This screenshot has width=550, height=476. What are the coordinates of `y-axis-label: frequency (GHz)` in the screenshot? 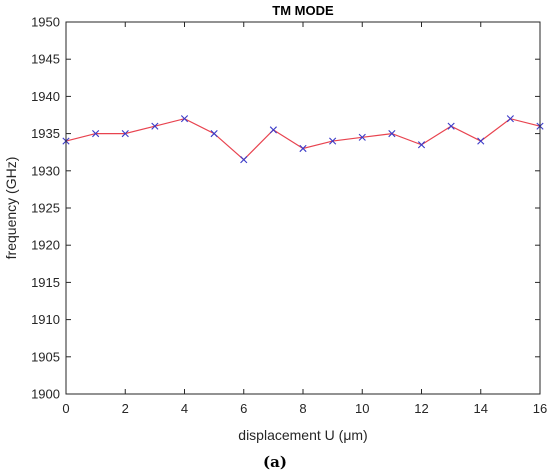 It's located at (11, 208).